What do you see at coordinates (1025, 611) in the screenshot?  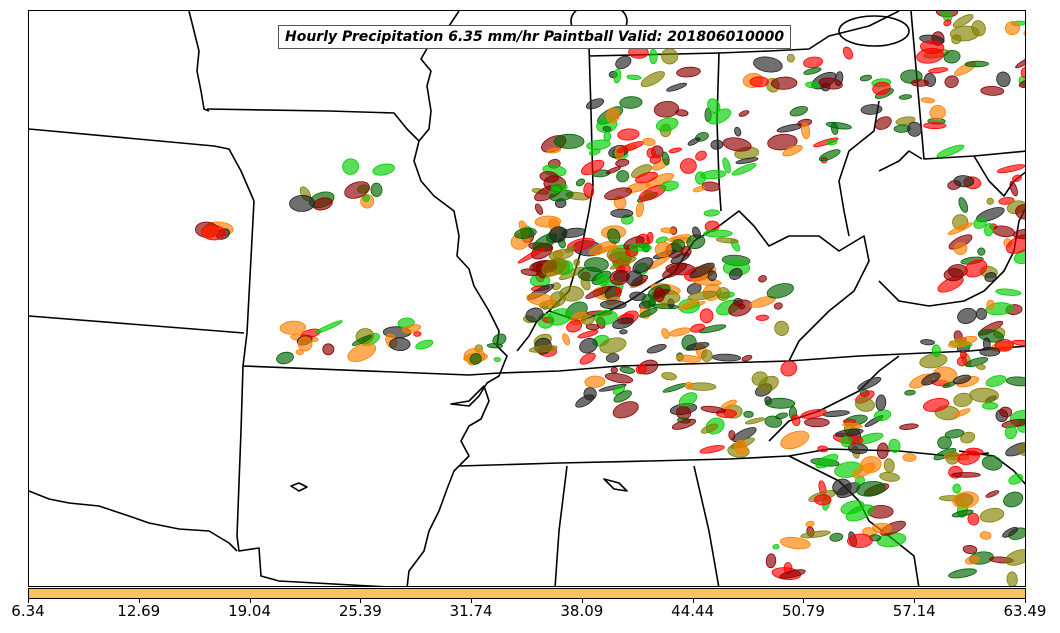 I see `colorbar-tick-label: 63.49` at bounding box center [1025, 611].